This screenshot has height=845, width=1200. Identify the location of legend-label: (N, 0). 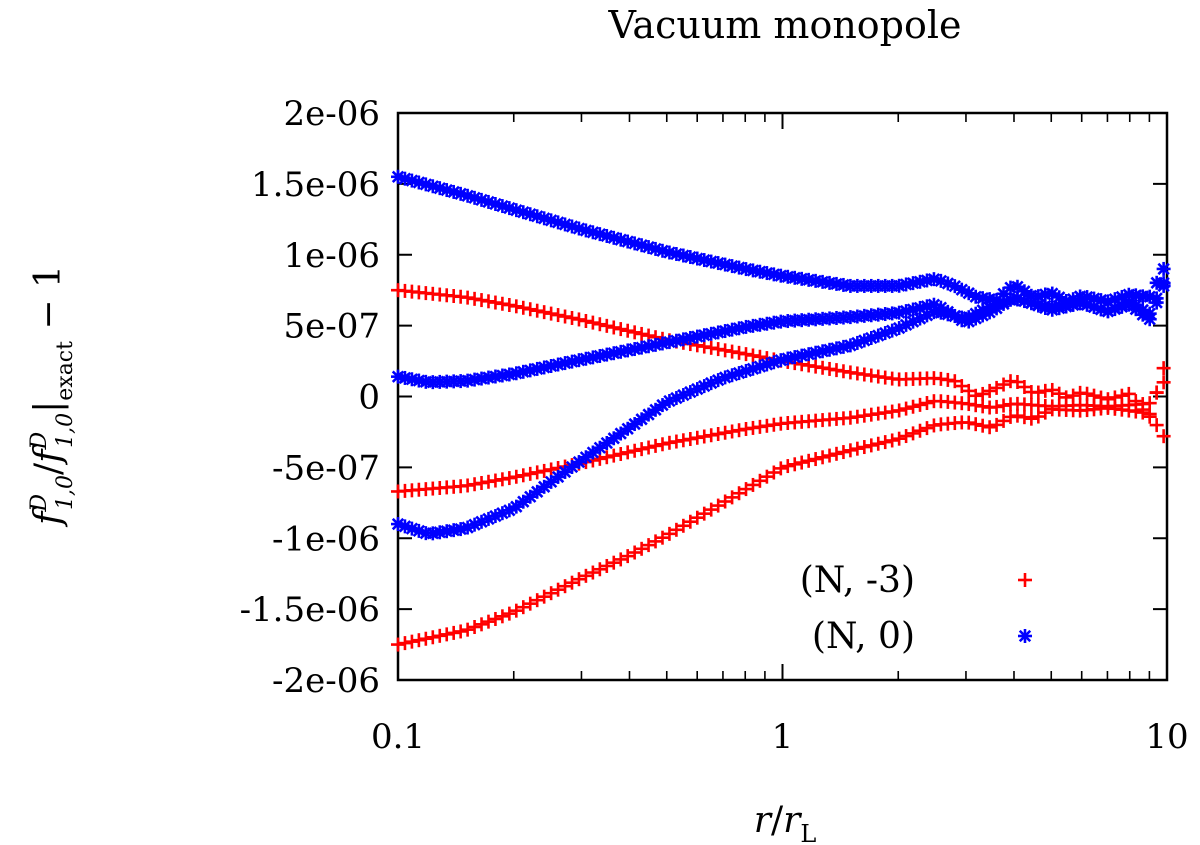
(863, 636).